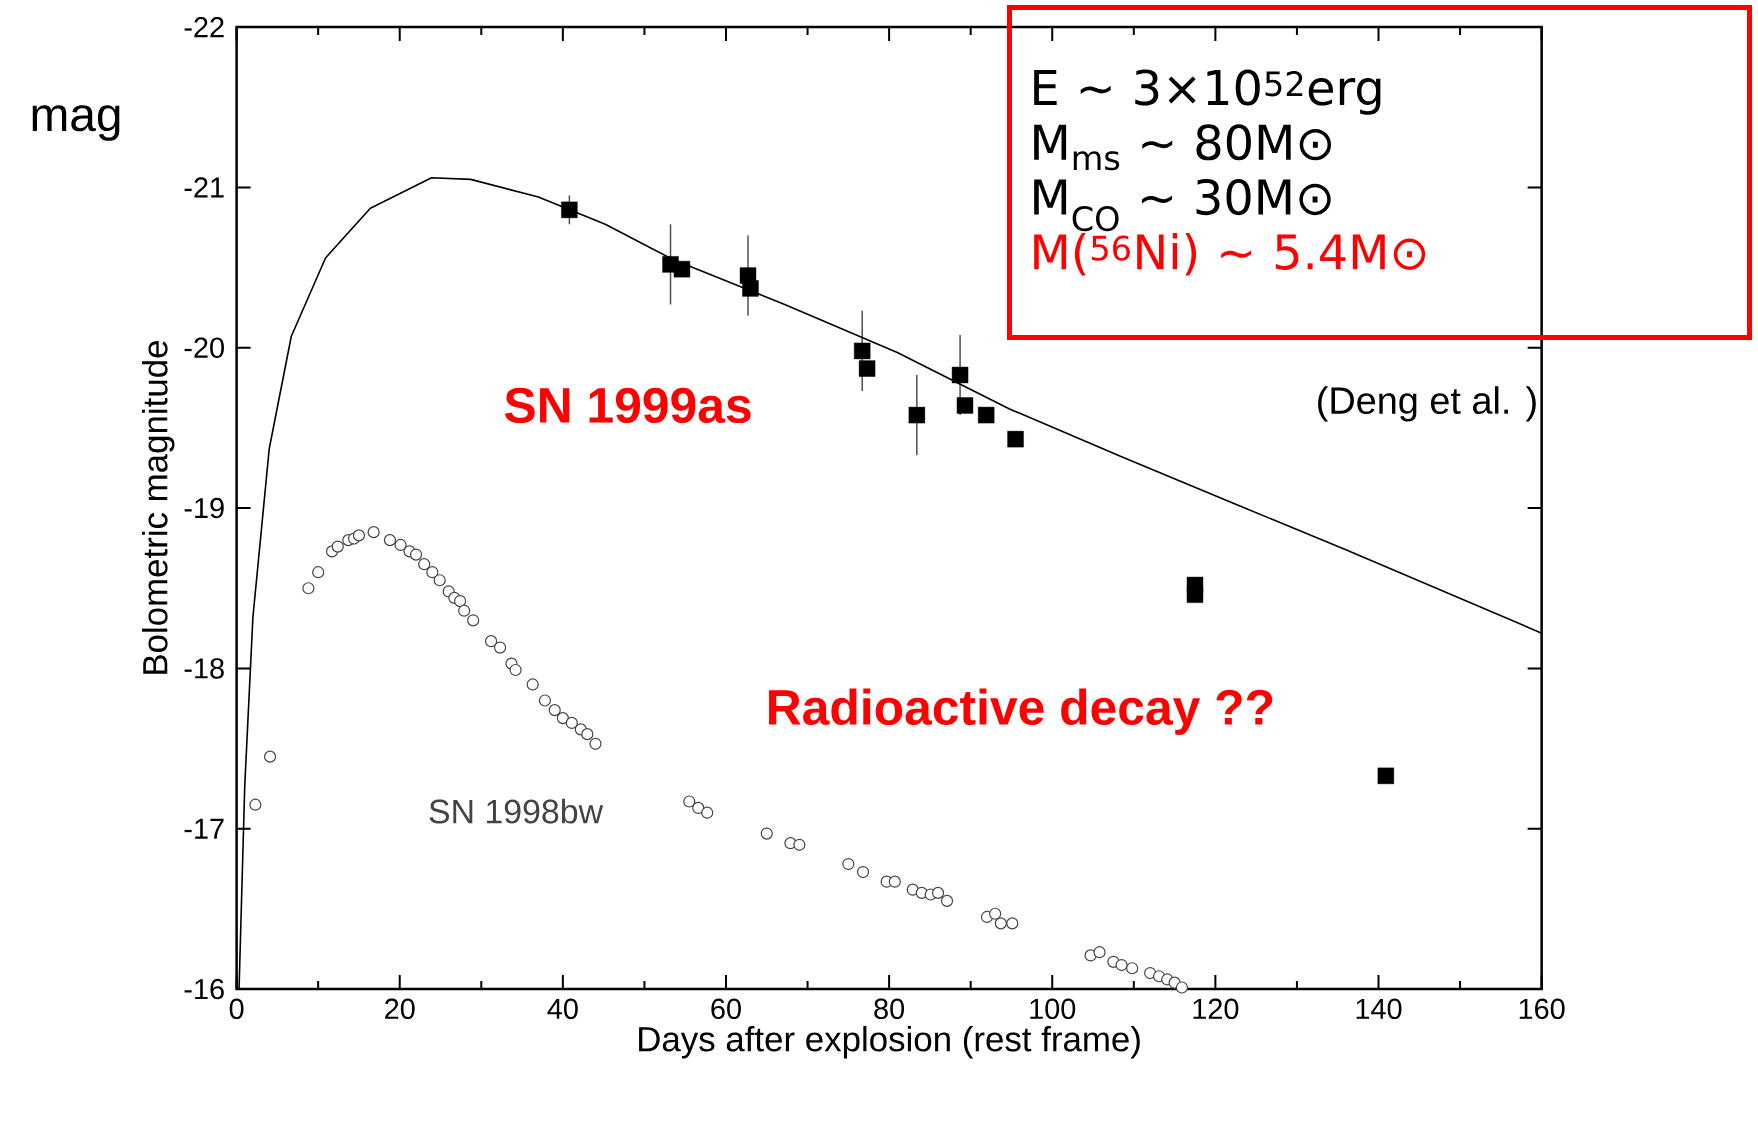  I want to click on series-label: SN 1998bw, so click(516, 811).